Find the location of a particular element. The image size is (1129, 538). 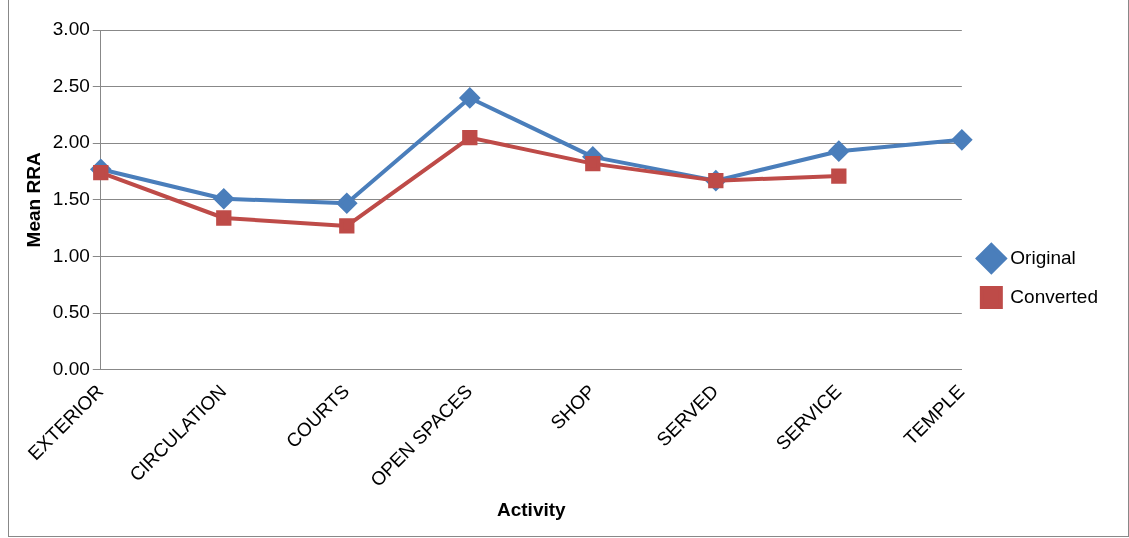

y-tick-label: 3.00 is located at coordinates (71, 29).